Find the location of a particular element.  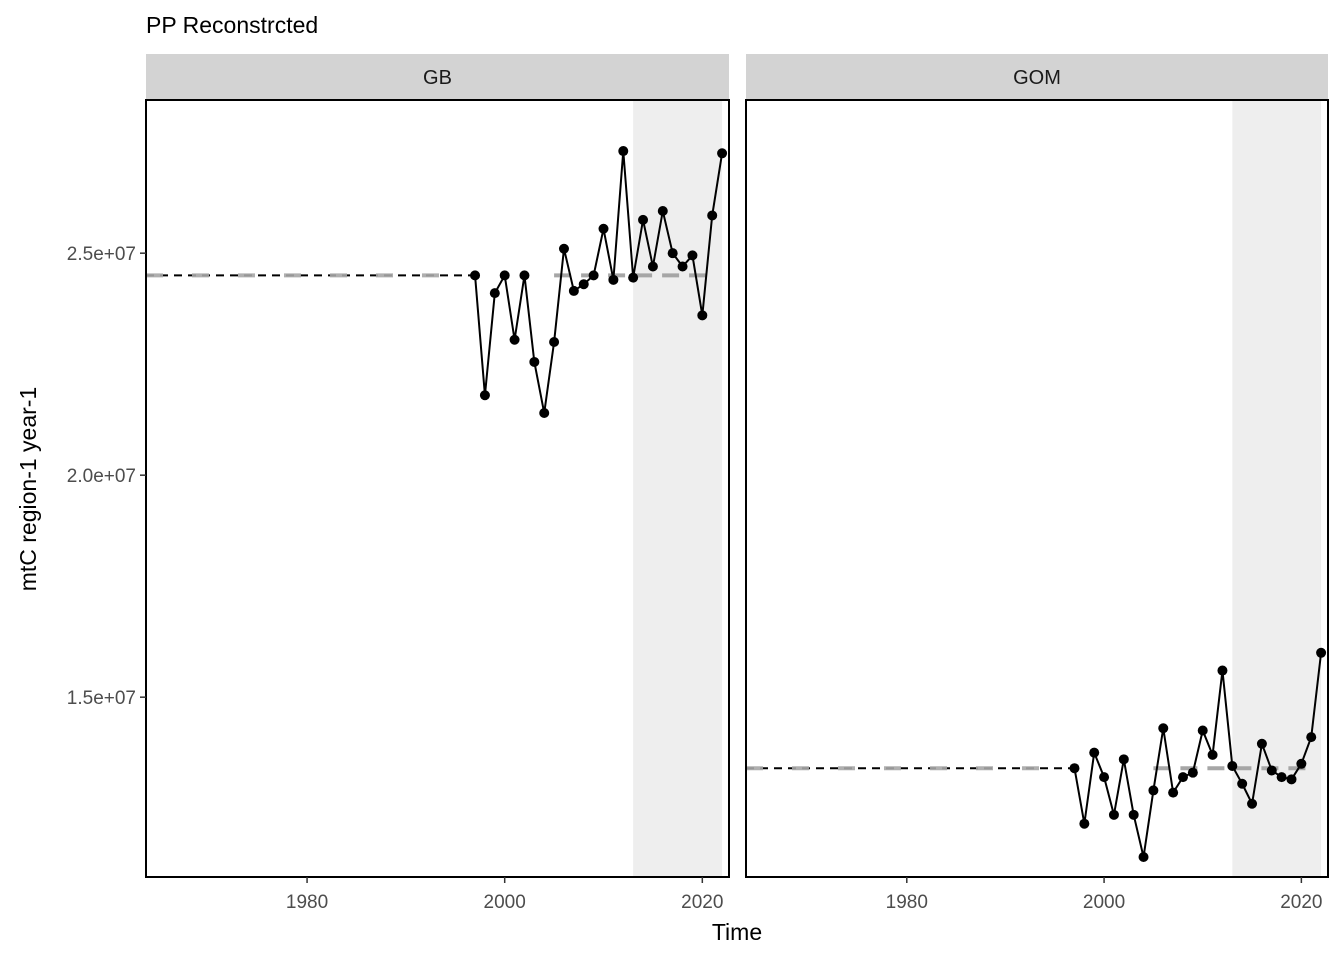

facet-strip-label: GB is located at coordinates (437, 78).